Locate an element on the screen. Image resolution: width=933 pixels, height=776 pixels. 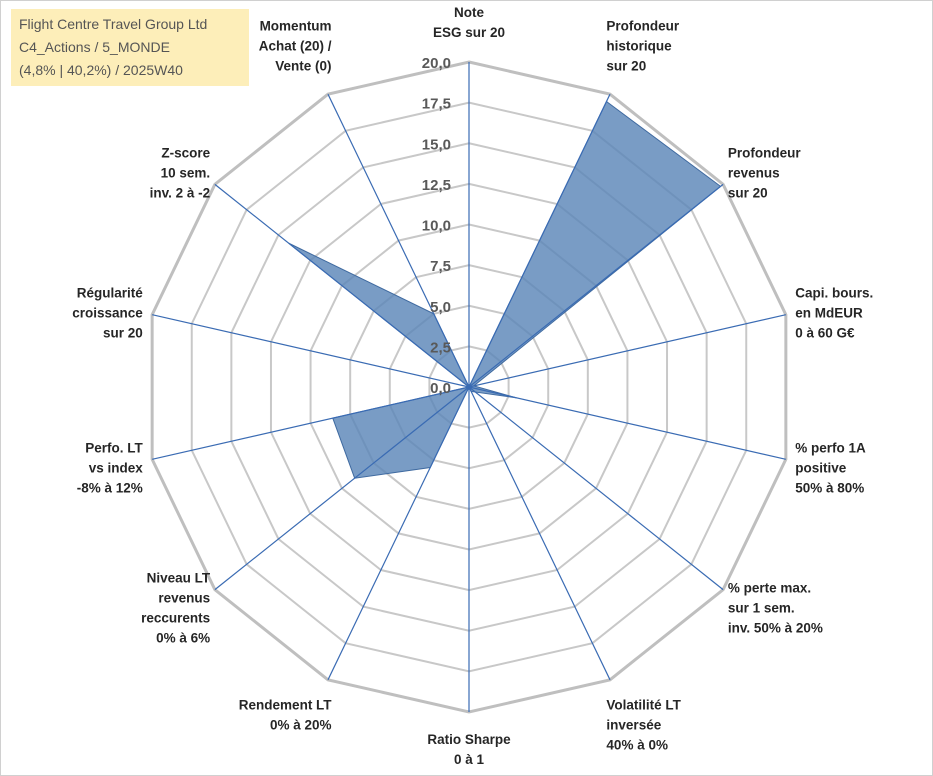
title-line-3: (4,8% | 40,2%) / 2025W40 is located at coordinates (101, 70).